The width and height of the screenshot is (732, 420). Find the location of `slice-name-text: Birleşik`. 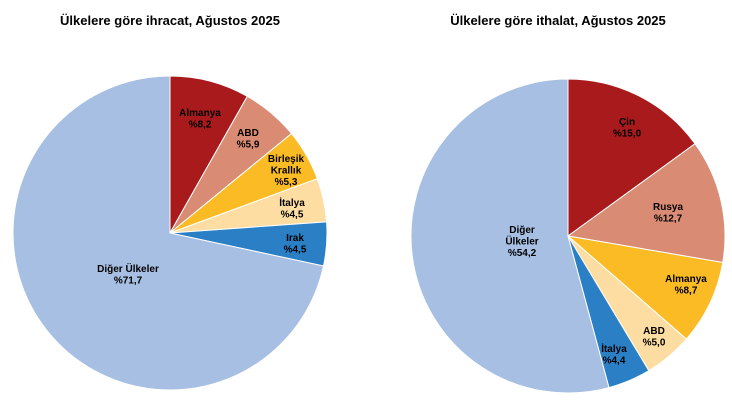

slice-name-text: Birleşik is located at coordinates (286, 159).